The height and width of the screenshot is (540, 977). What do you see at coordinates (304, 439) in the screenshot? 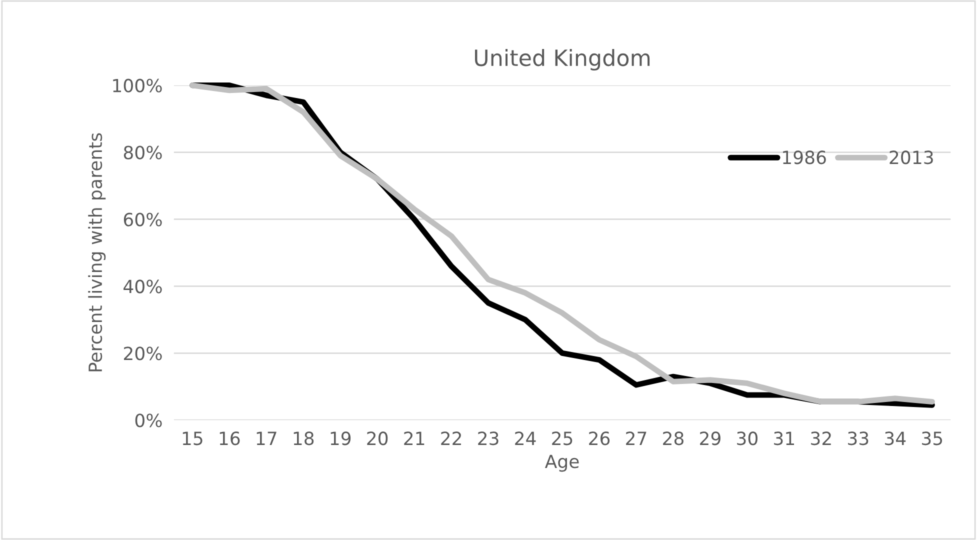
I see `x-tick-label: 18` at bounding box center [304, 439].